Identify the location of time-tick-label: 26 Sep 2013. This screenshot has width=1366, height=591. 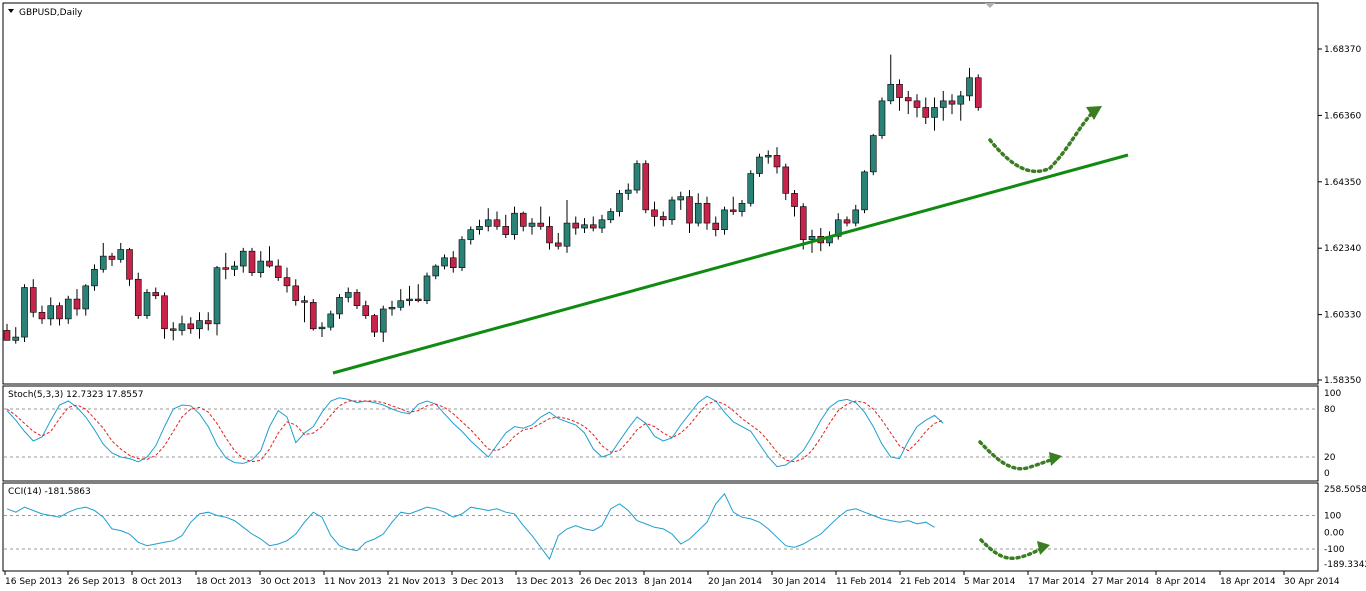
(96, 582).